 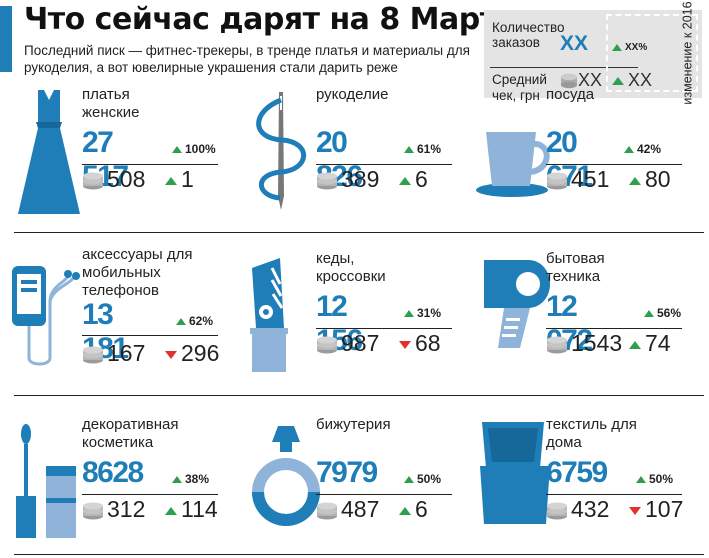 What do you see at coordinates (519, 87) in the screenshot?
I see `legend-check-label: Средний чек, грн` at bounding box center [519, 87].